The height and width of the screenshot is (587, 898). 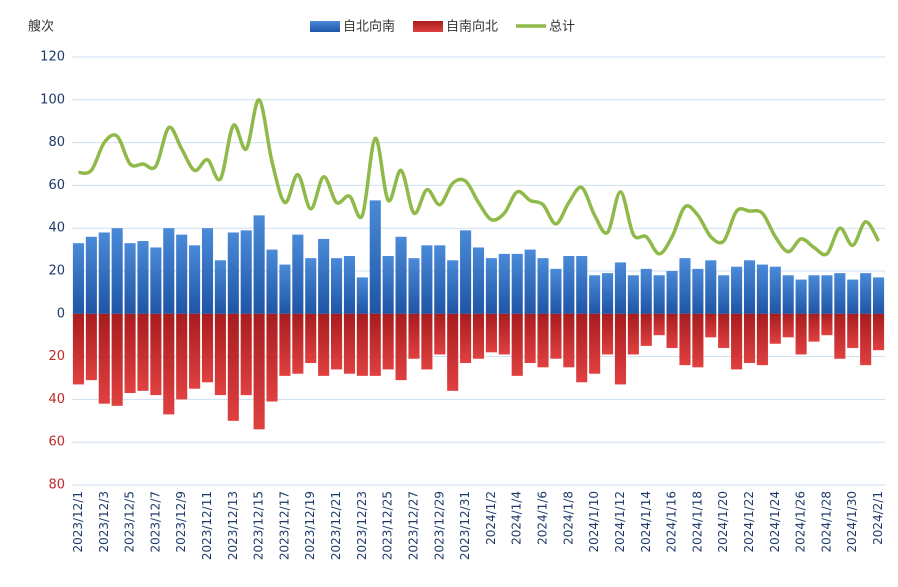 What do you see at coordinates (181, 522) in the screenshot?
I see `x-tick-label: 2023/12/9` at bounding box center [181, 522].